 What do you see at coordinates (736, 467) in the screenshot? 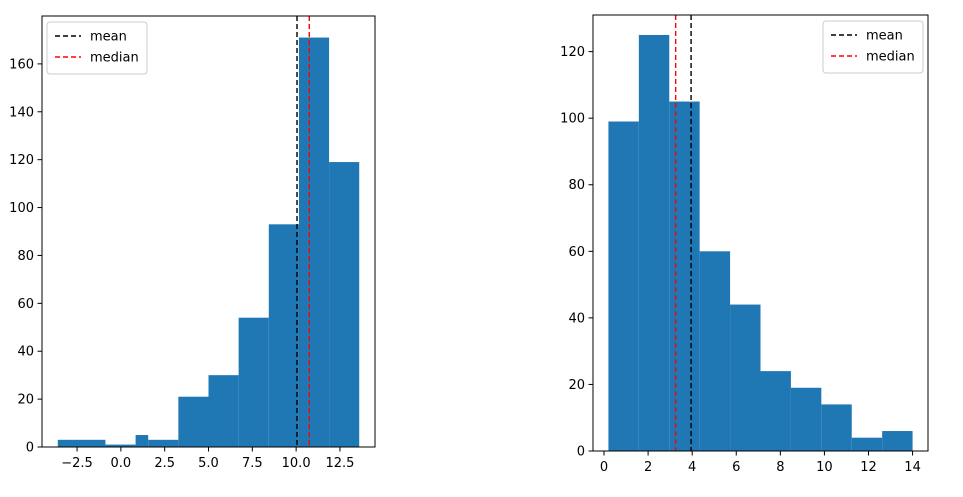
I see `x-tick-label: 6` at bounding box center [736, 467].